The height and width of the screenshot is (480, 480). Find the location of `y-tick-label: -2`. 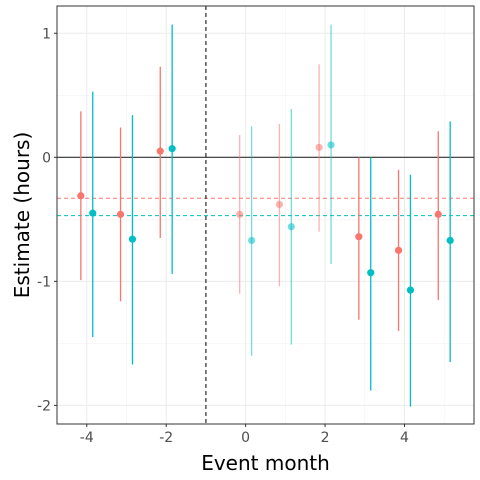

y-tick-label: -2 is located at coordinates (44, 406).